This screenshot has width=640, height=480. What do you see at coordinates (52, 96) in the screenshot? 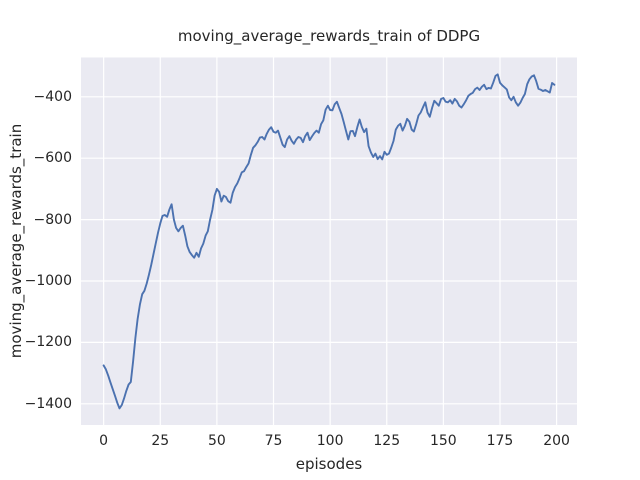
I see `y-tick-label: −400` at bounding box center [52, 96].